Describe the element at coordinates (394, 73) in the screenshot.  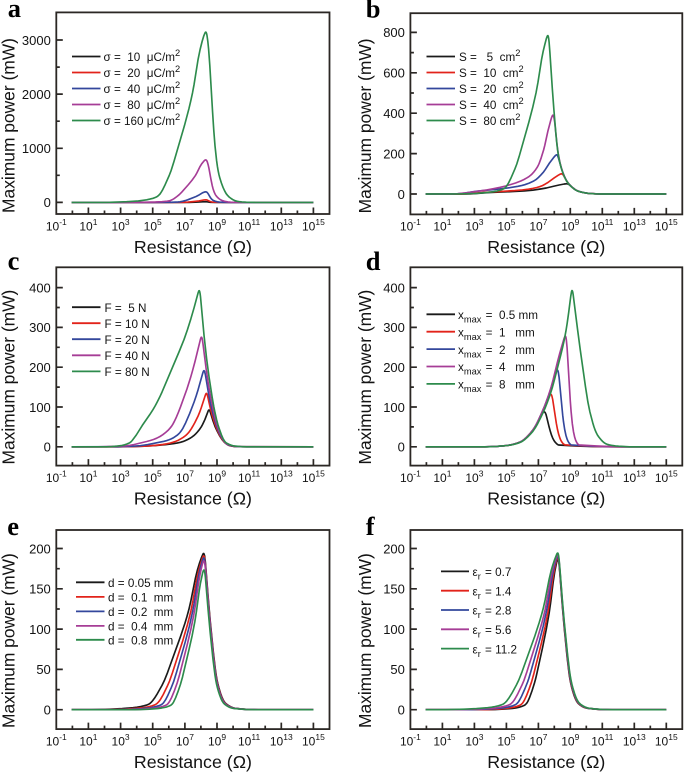
I see `svg-text: 600` at that location.